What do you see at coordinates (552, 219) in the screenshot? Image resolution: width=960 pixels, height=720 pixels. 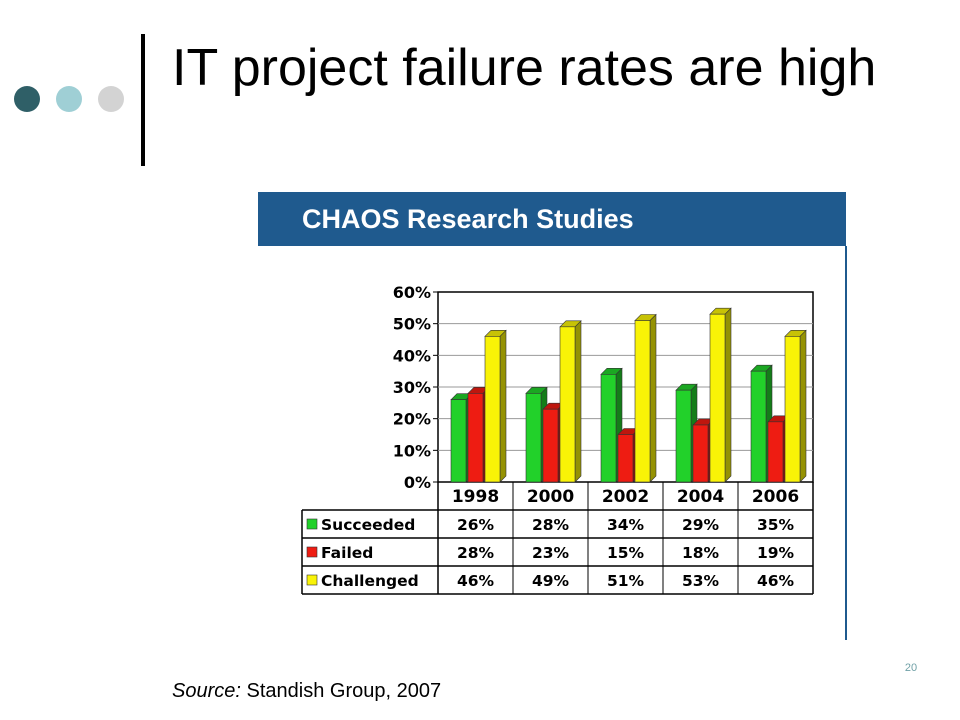 I see `chart-title-banner: CHAOS Research Studies` at bounding box center [552, 219].